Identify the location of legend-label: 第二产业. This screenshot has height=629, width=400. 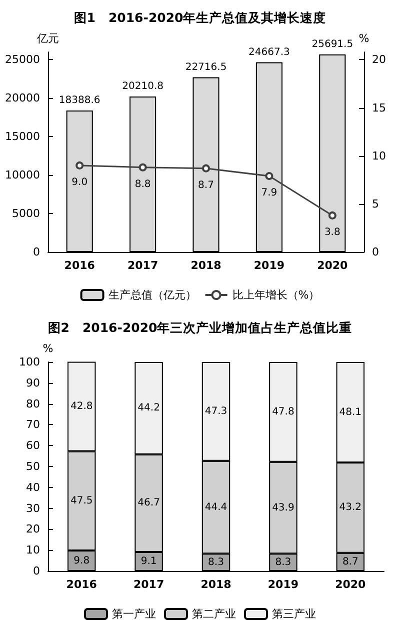
(214, 614).